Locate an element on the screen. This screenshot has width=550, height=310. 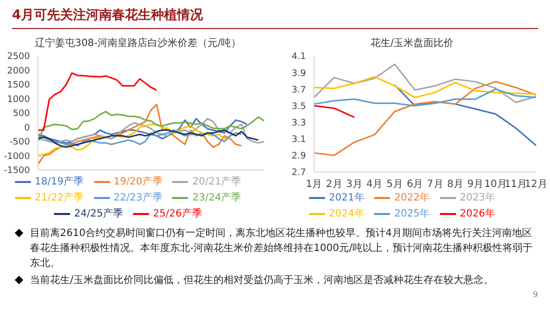
y-tick-label: 4.1 is located at coordinates (299, 57).